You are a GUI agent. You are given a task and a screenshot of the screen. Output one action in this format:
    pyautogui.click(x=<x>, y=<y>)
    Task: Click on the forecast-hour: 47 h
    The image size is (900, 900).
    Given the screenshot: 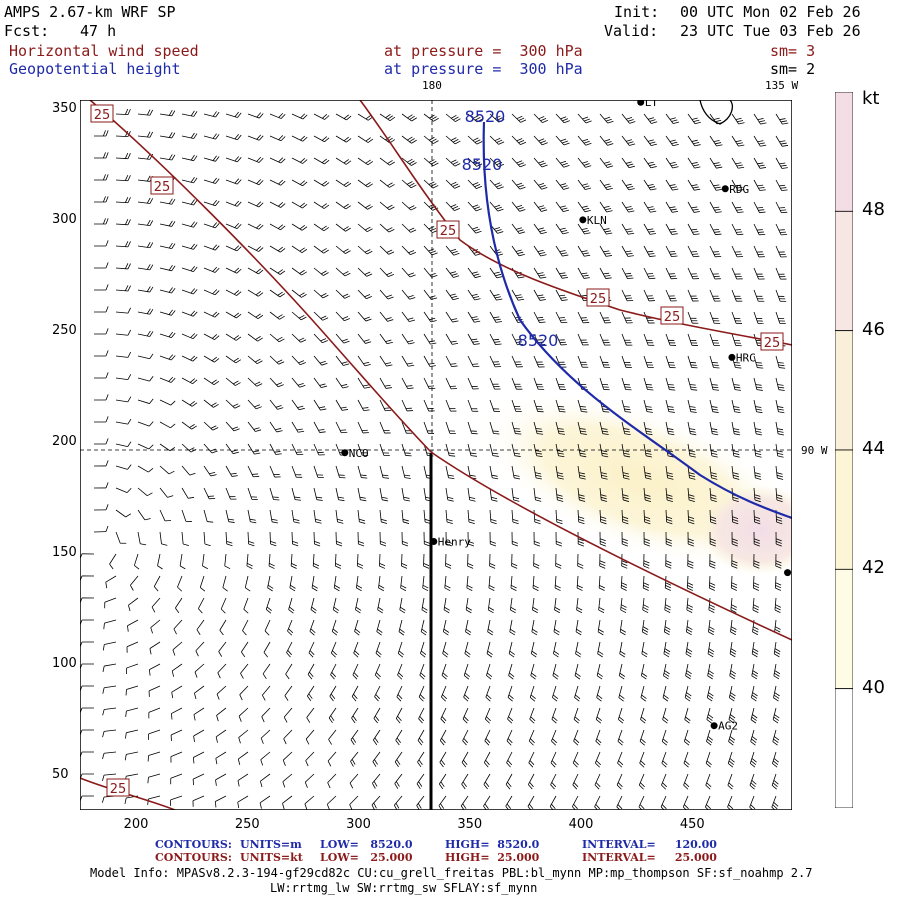 What is the action you would take?
    pyautogui.click(x=98, y=31)
    